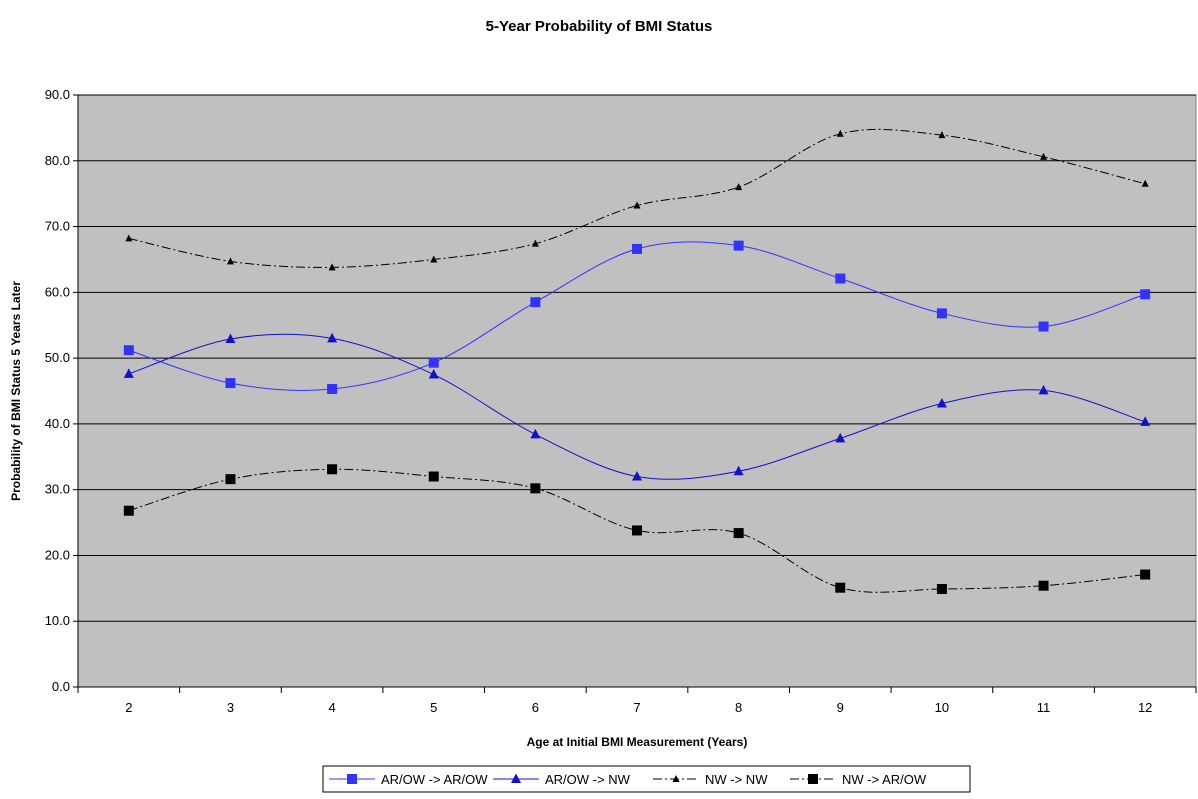 This screenshot has height=799, width=1198. Describe the element at coordinates (57, 489) in the screenshot. I see `y-tick-label: 30.0` at that location.